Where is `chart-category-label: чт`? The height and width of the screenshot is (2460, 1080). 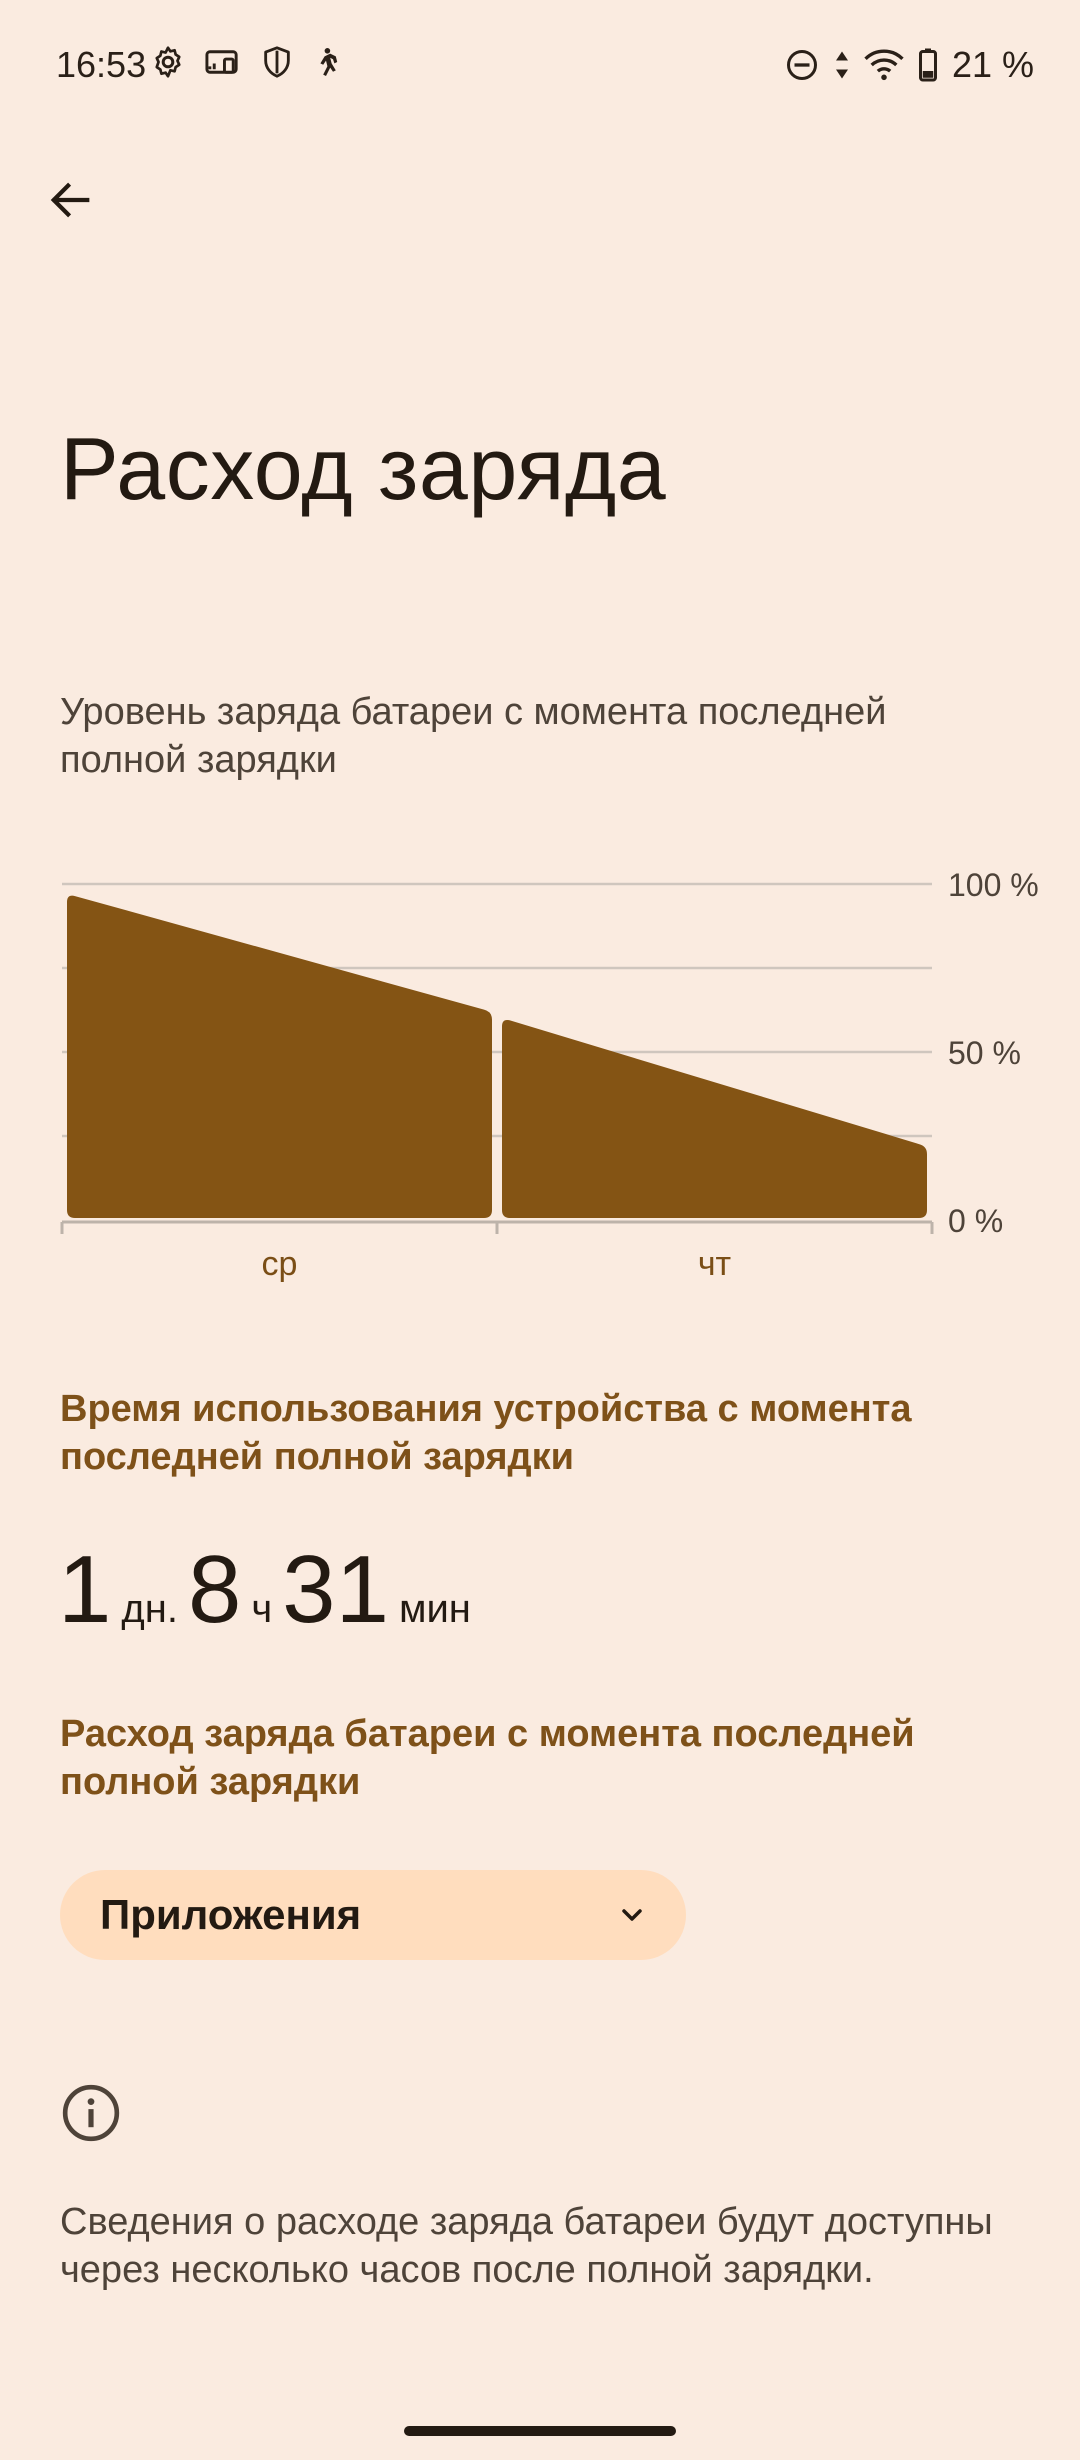
chart-category-label: чт is located at coordinates (714, 1264).